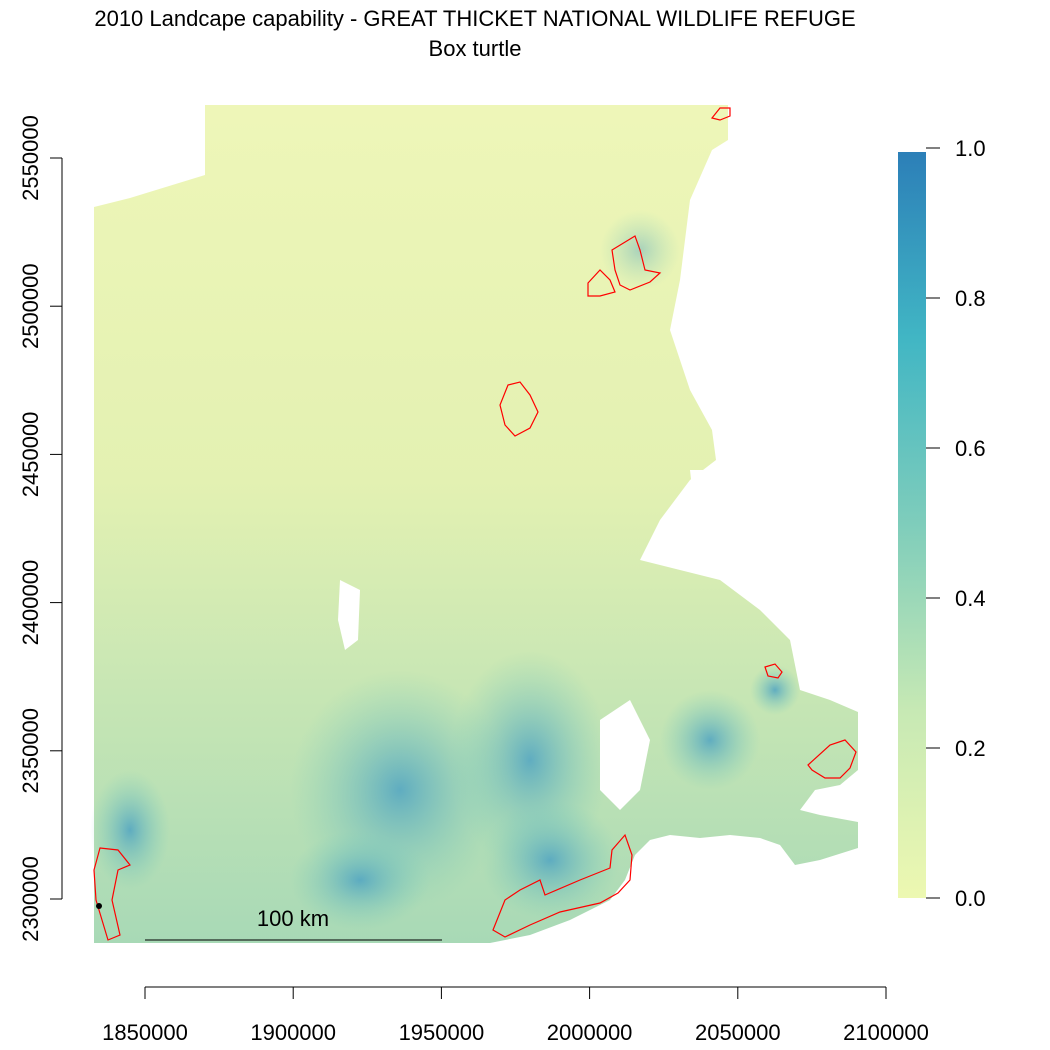 Image resolution: width=1050 pixels, height=1050 pixels. Describe the element at coordinates (912, 525) in the screenshot. I see `legend-gradient` at that location.